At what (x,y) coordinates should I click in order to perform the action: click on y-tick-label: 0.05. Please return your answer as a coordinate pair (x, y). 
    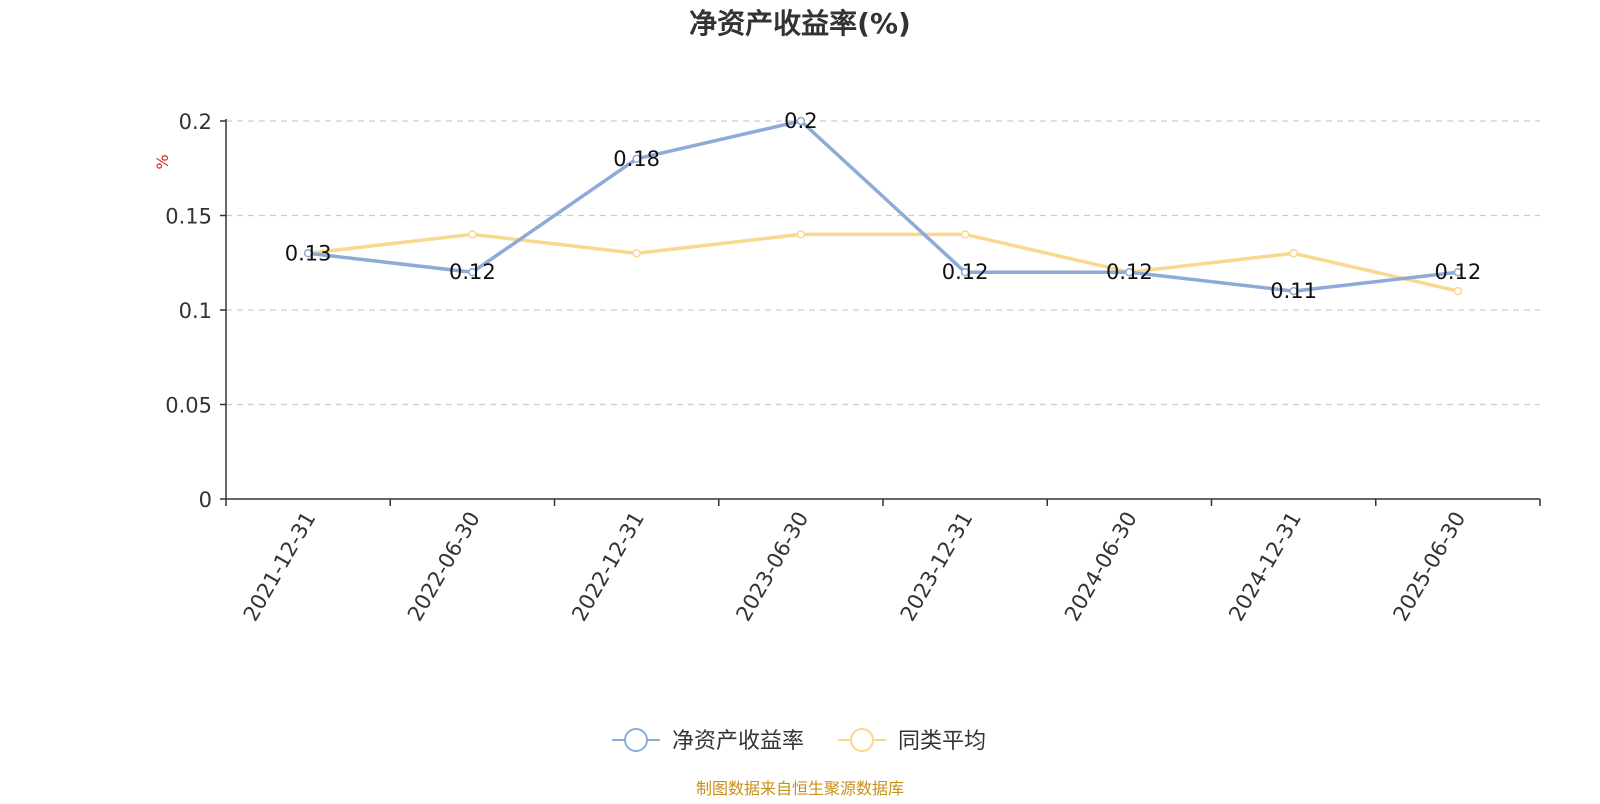
    Looking at the image, I should click on (188, 406).